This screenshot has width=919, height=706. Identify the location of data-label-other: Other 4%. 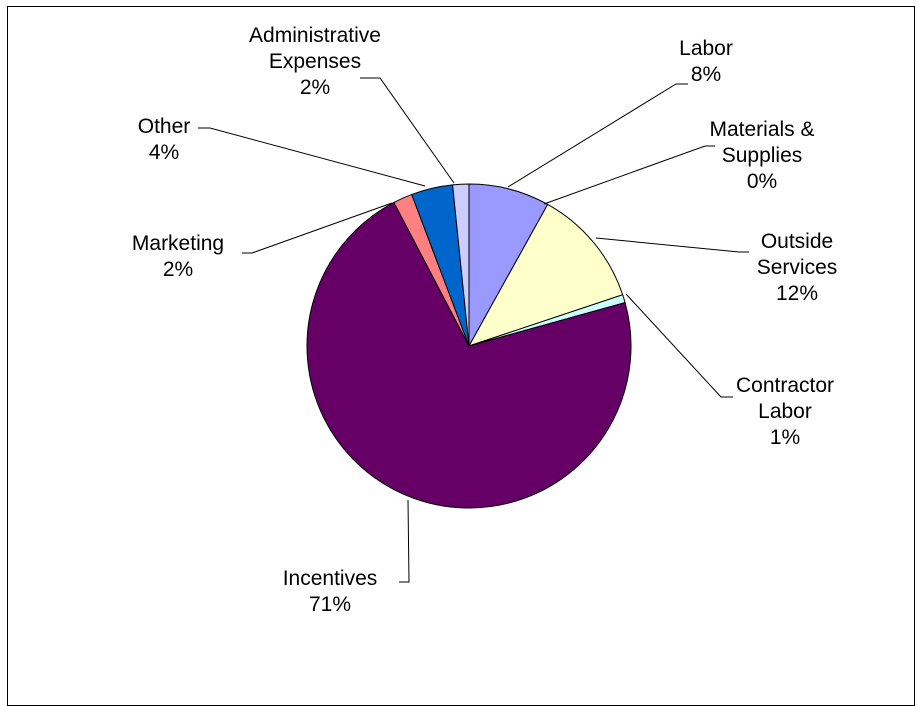
(164, 139).